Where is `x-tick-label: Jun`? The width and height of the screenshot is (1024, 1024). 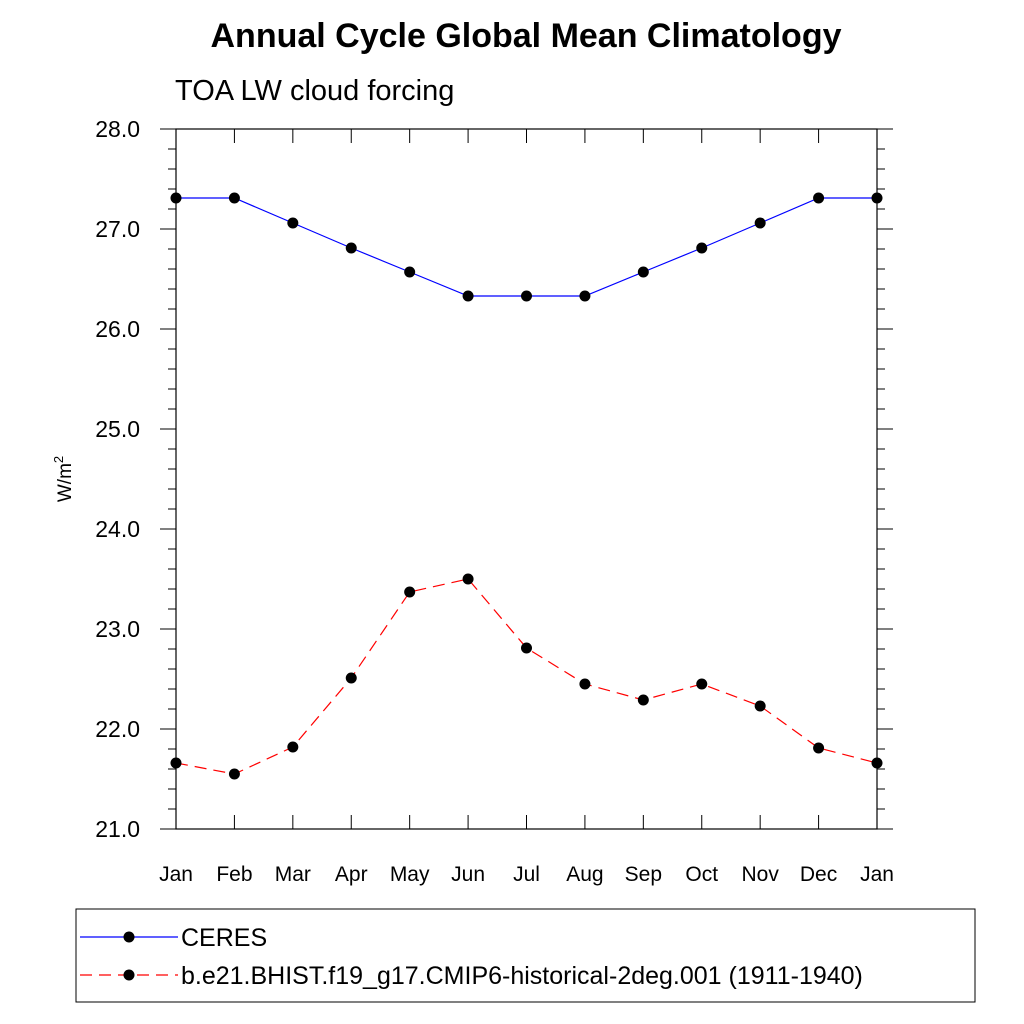
x-tick-label: Jun is located at coordinates (468, 874).